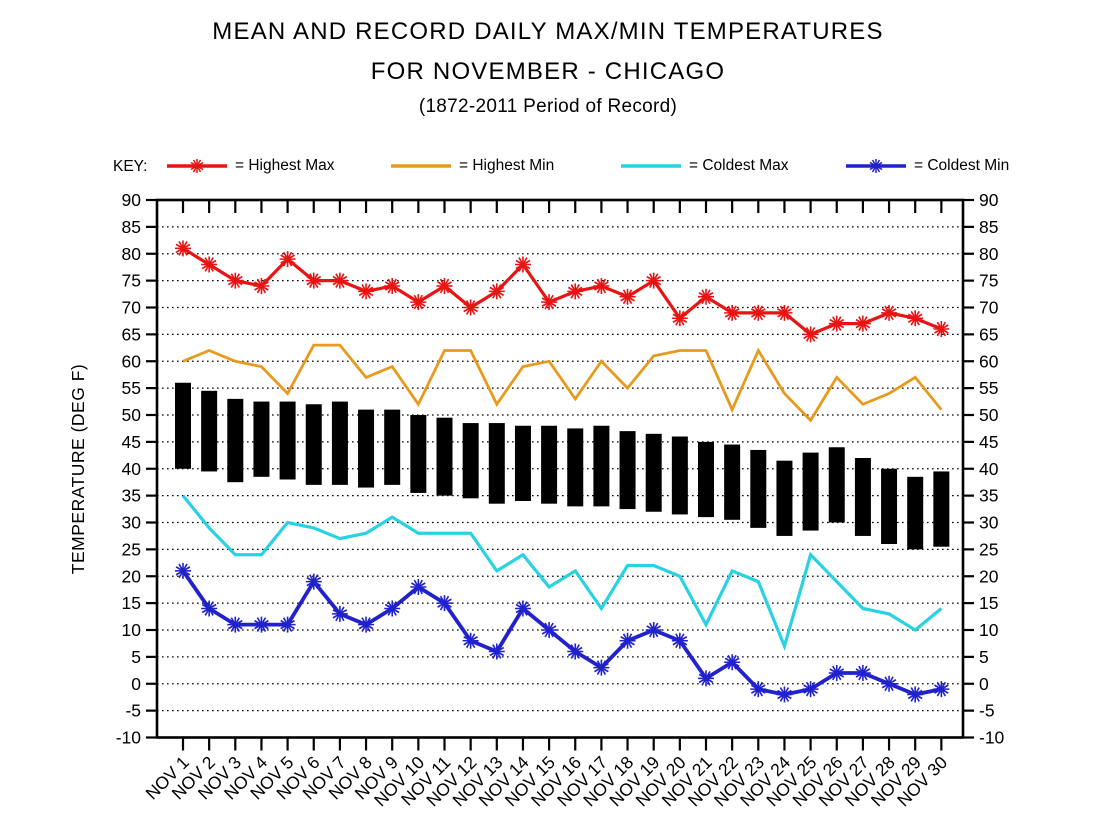  Describe the element at coordinates (421, 166) in the screenshot. I see `highest-min-line-icon` at that location.